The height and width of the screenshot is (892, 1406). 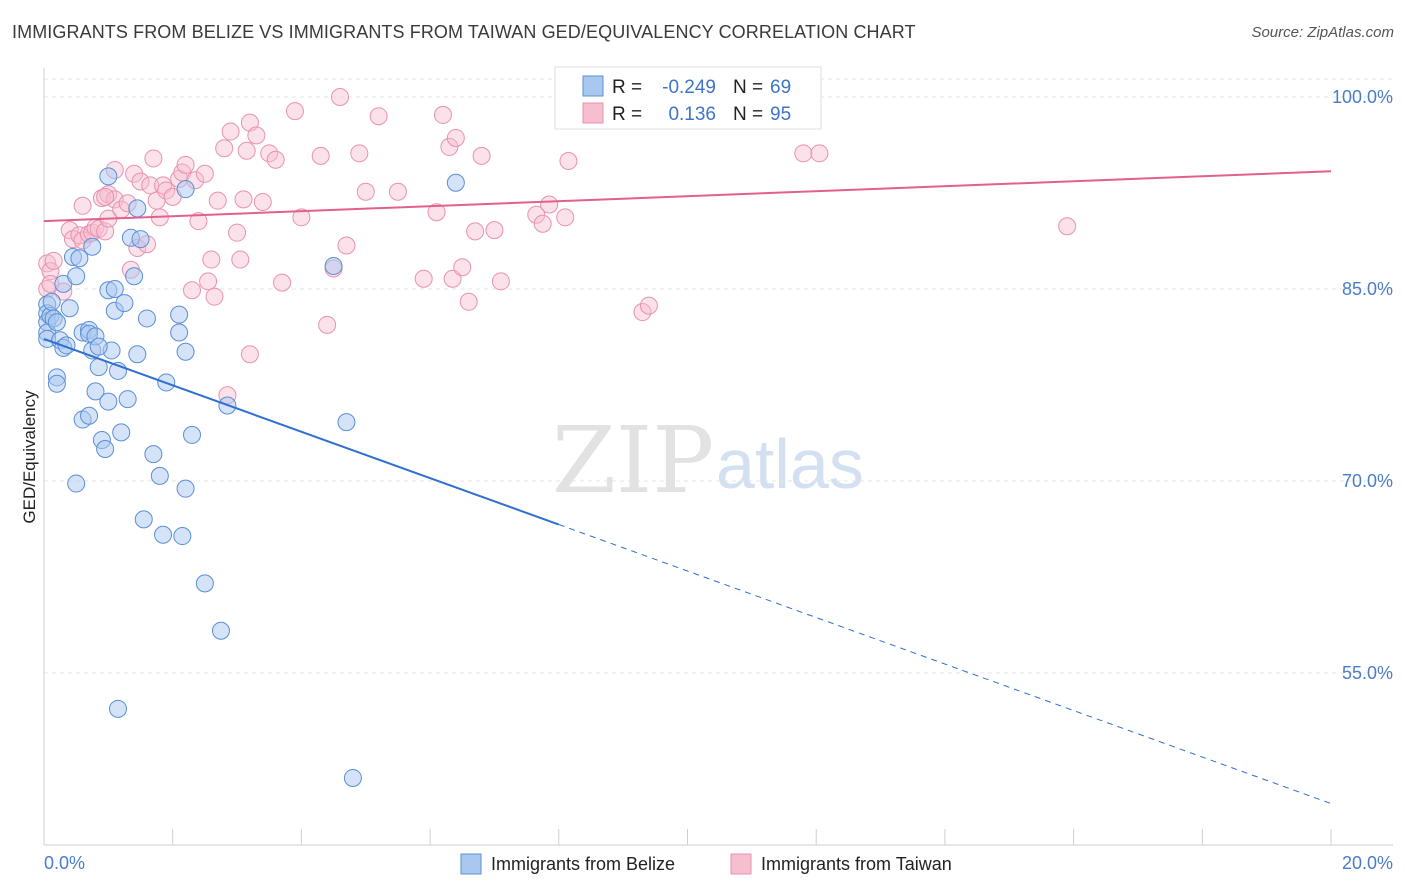 What do you see at coordinates (1322, 32) in the screenshot?
I see `chart-source: Source: ZipAtlas.com` at bounding box center [1322, 32].